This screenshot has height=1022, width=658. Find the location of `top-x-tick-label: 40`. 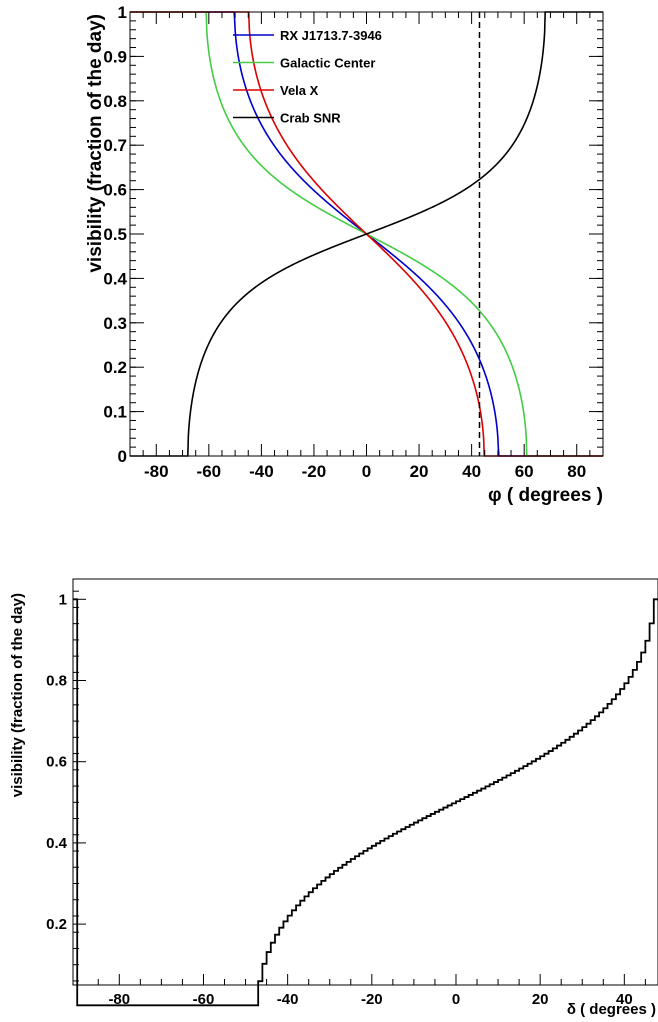

top-x-tick-label: 40 is located at coordinates (471, 471).